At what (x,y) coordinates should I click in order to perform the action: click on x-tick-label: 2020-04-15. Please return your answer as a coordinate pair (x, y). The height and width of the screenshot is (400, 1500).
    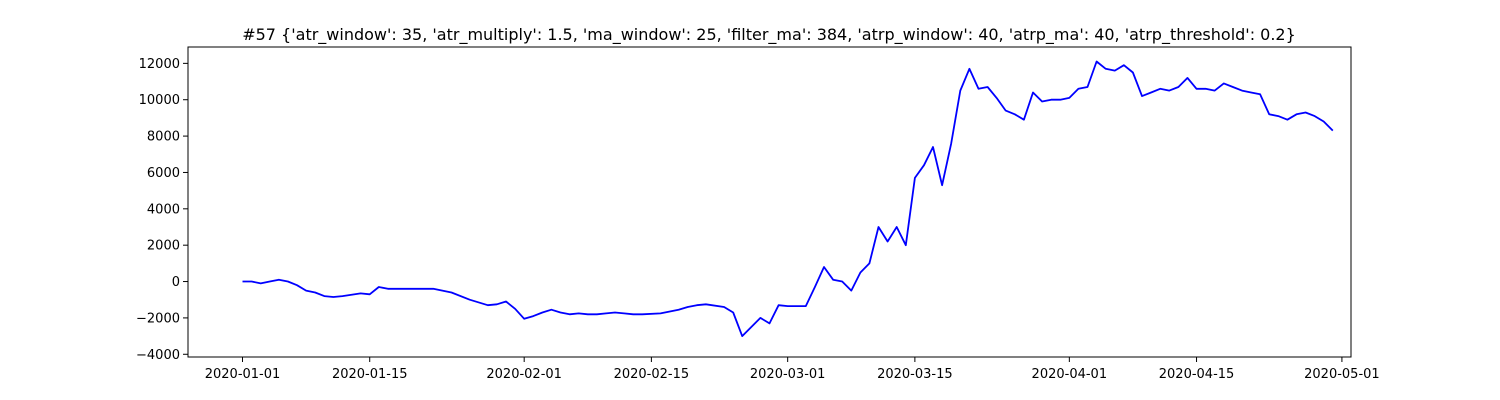
    Looking at the image, I should click on (1197, 374).